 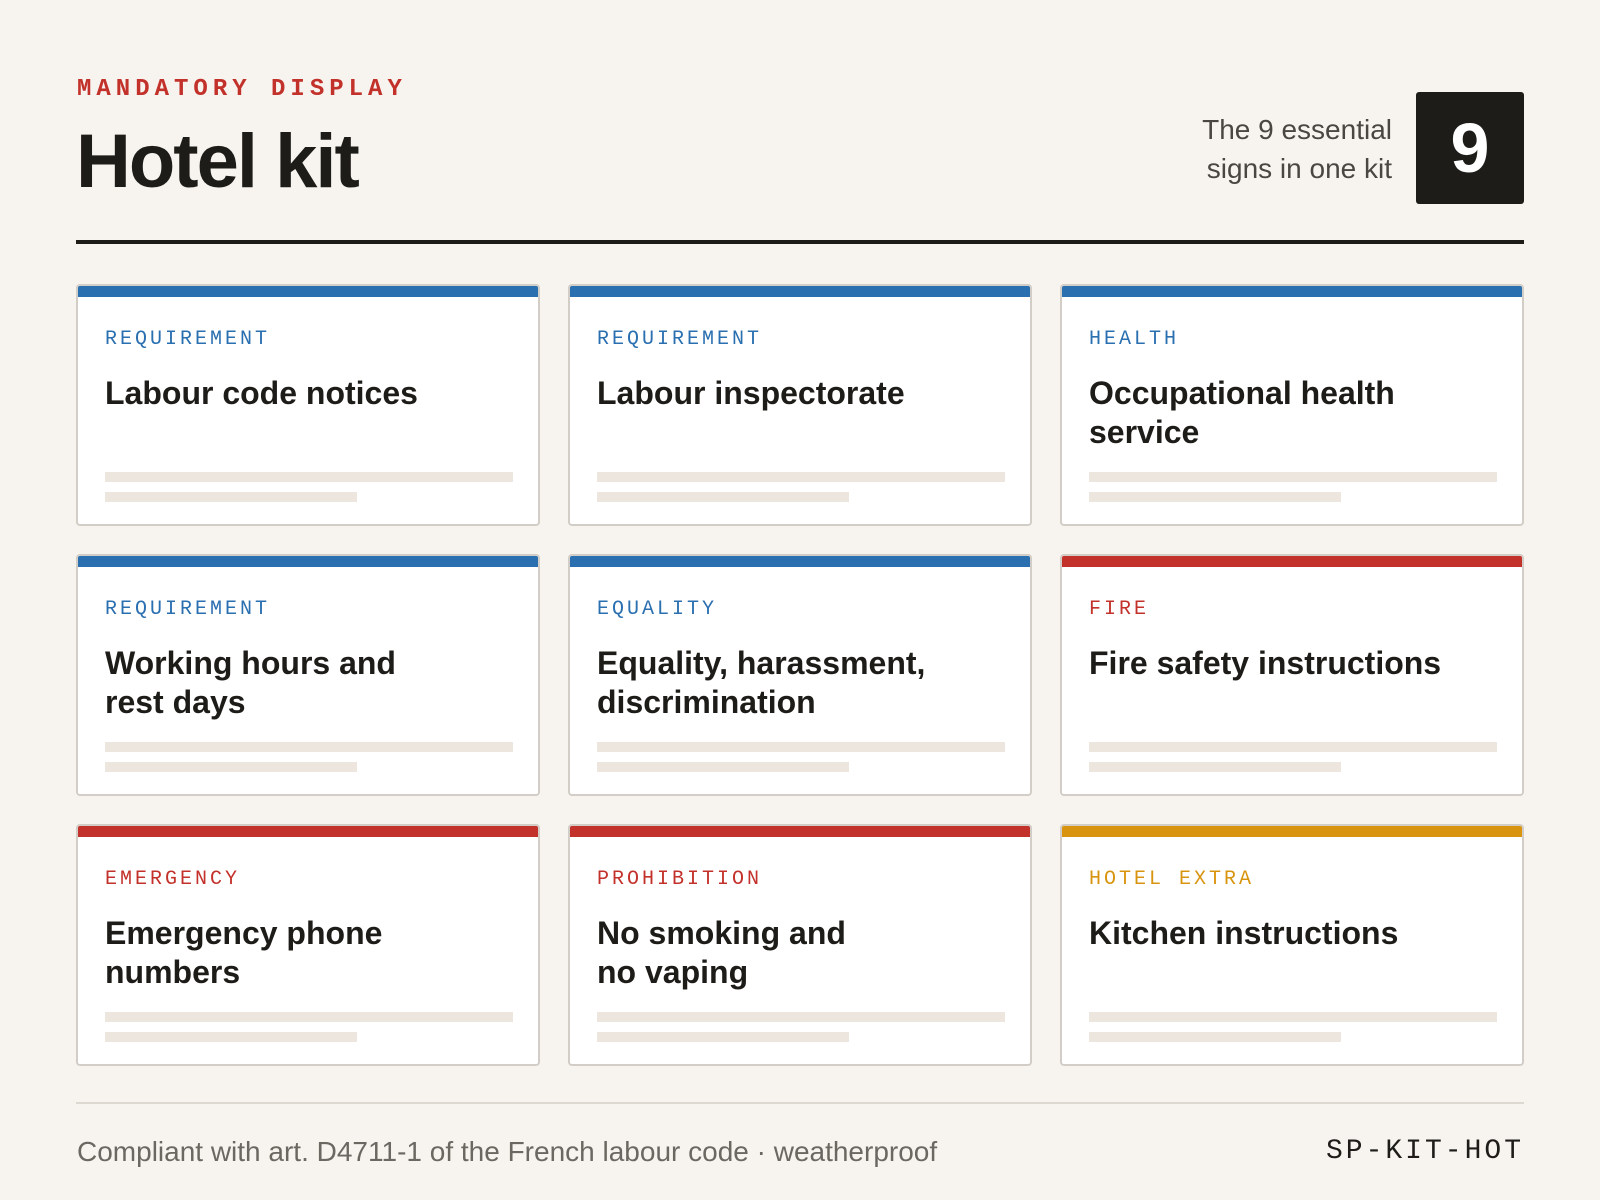 I want to click on card-category: FIRE, so click(x=1119, y=609).